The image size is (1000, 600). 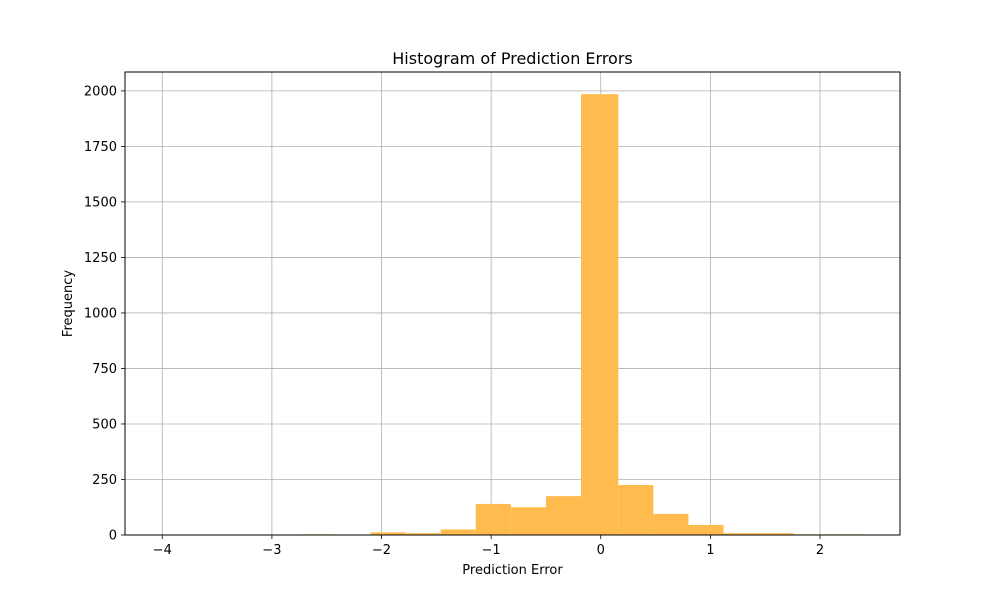 I want to click on x-tick-label: 2, so click(x=820, y=550).